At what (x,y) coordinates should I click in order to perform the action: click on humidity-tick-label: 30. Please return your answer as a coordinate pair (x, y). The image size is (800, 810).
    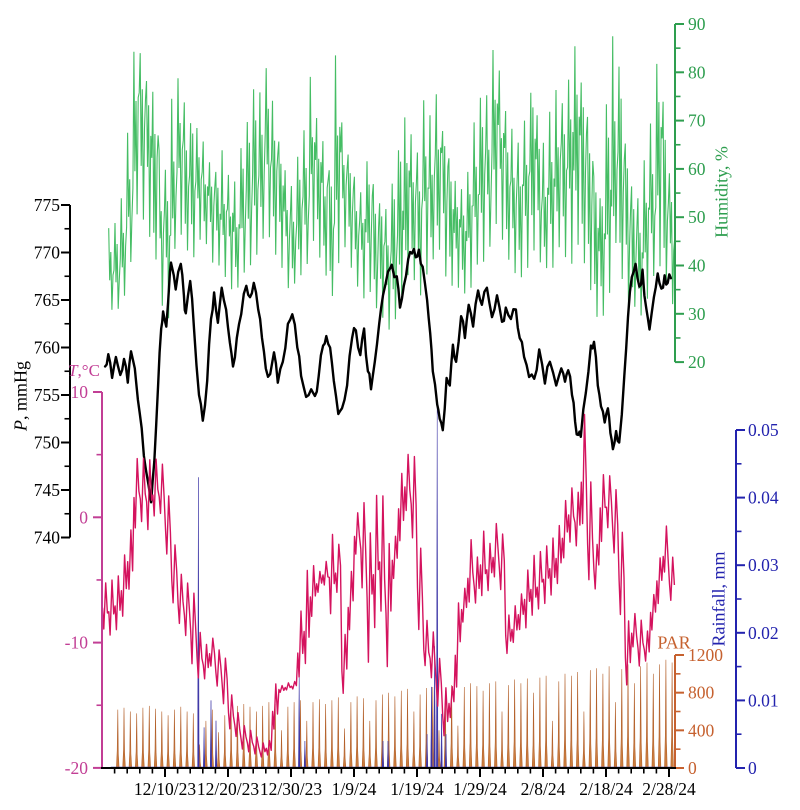
    Looking at the image, I should click on (697, 314).